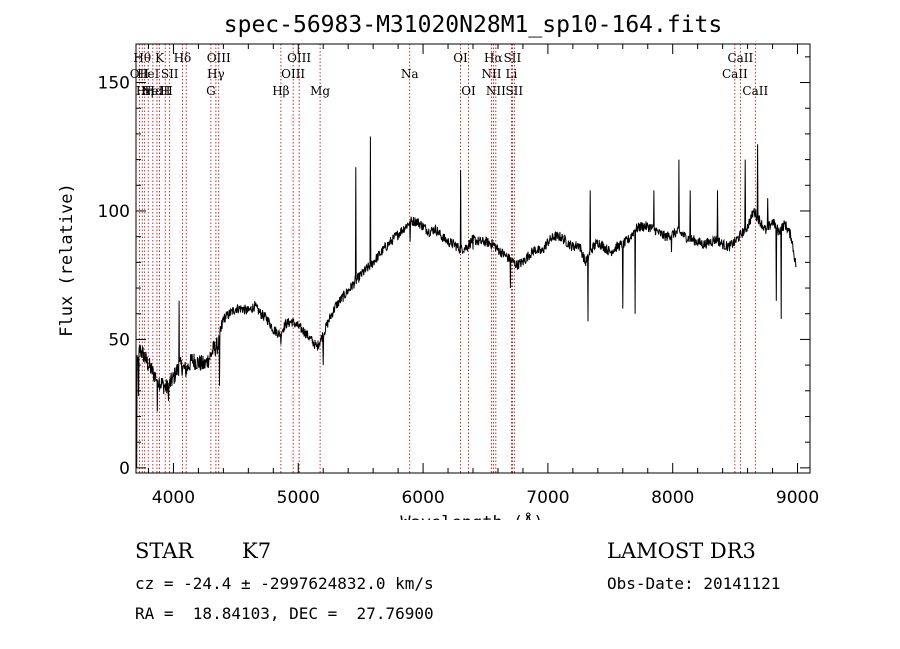  I want to click on y-tick-label: 50, so click(119, 340).